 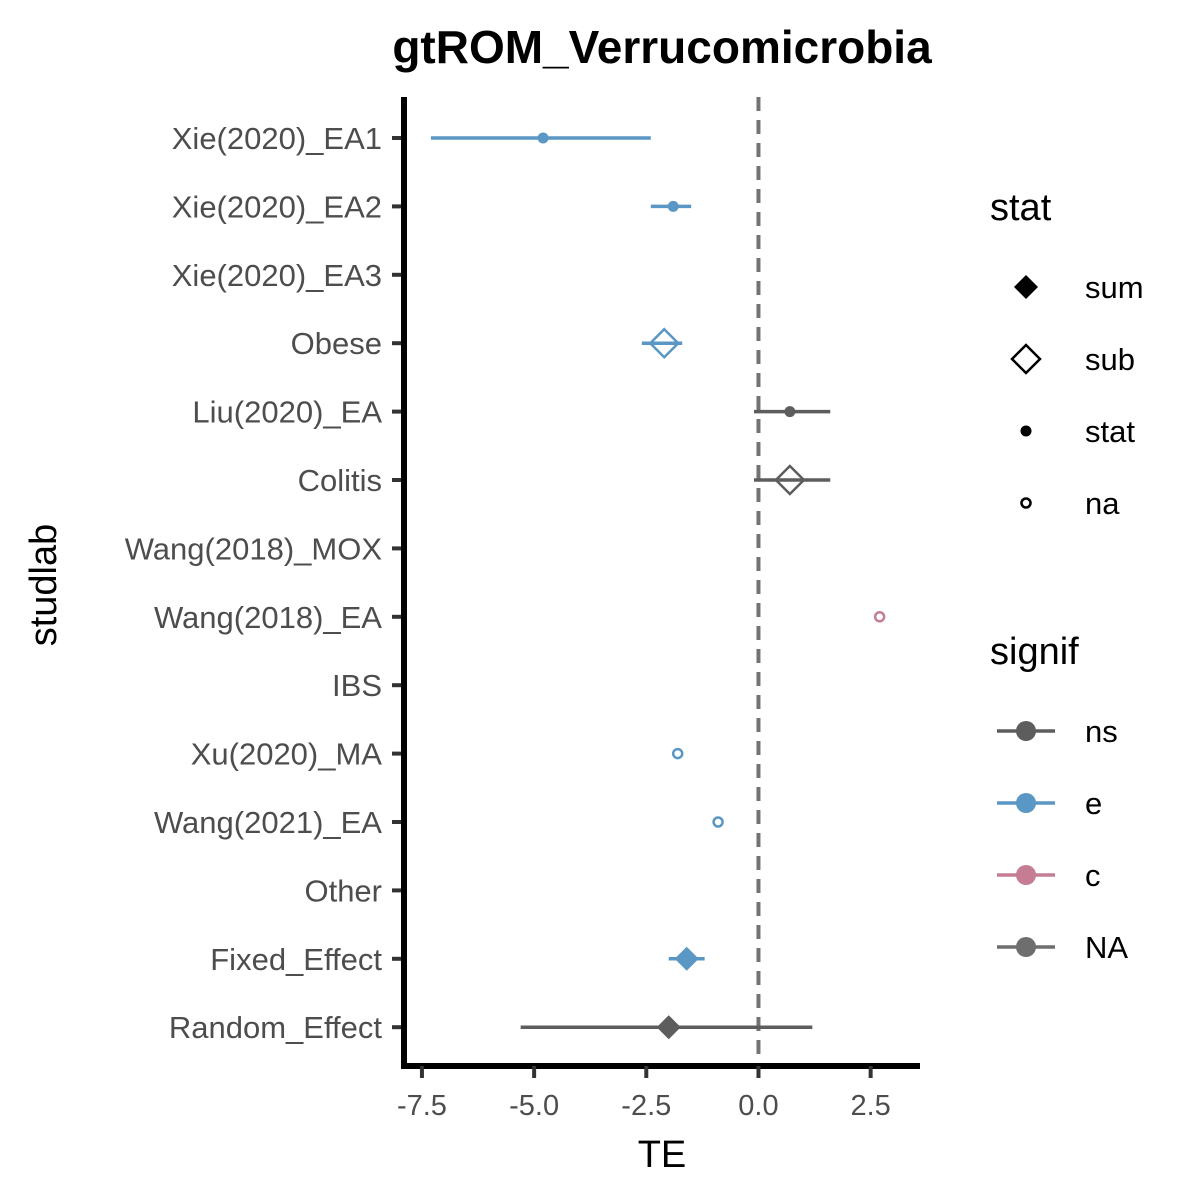 I want to click on y-tick-label: Xu(2020)_MA, so click(x=287, y=754).